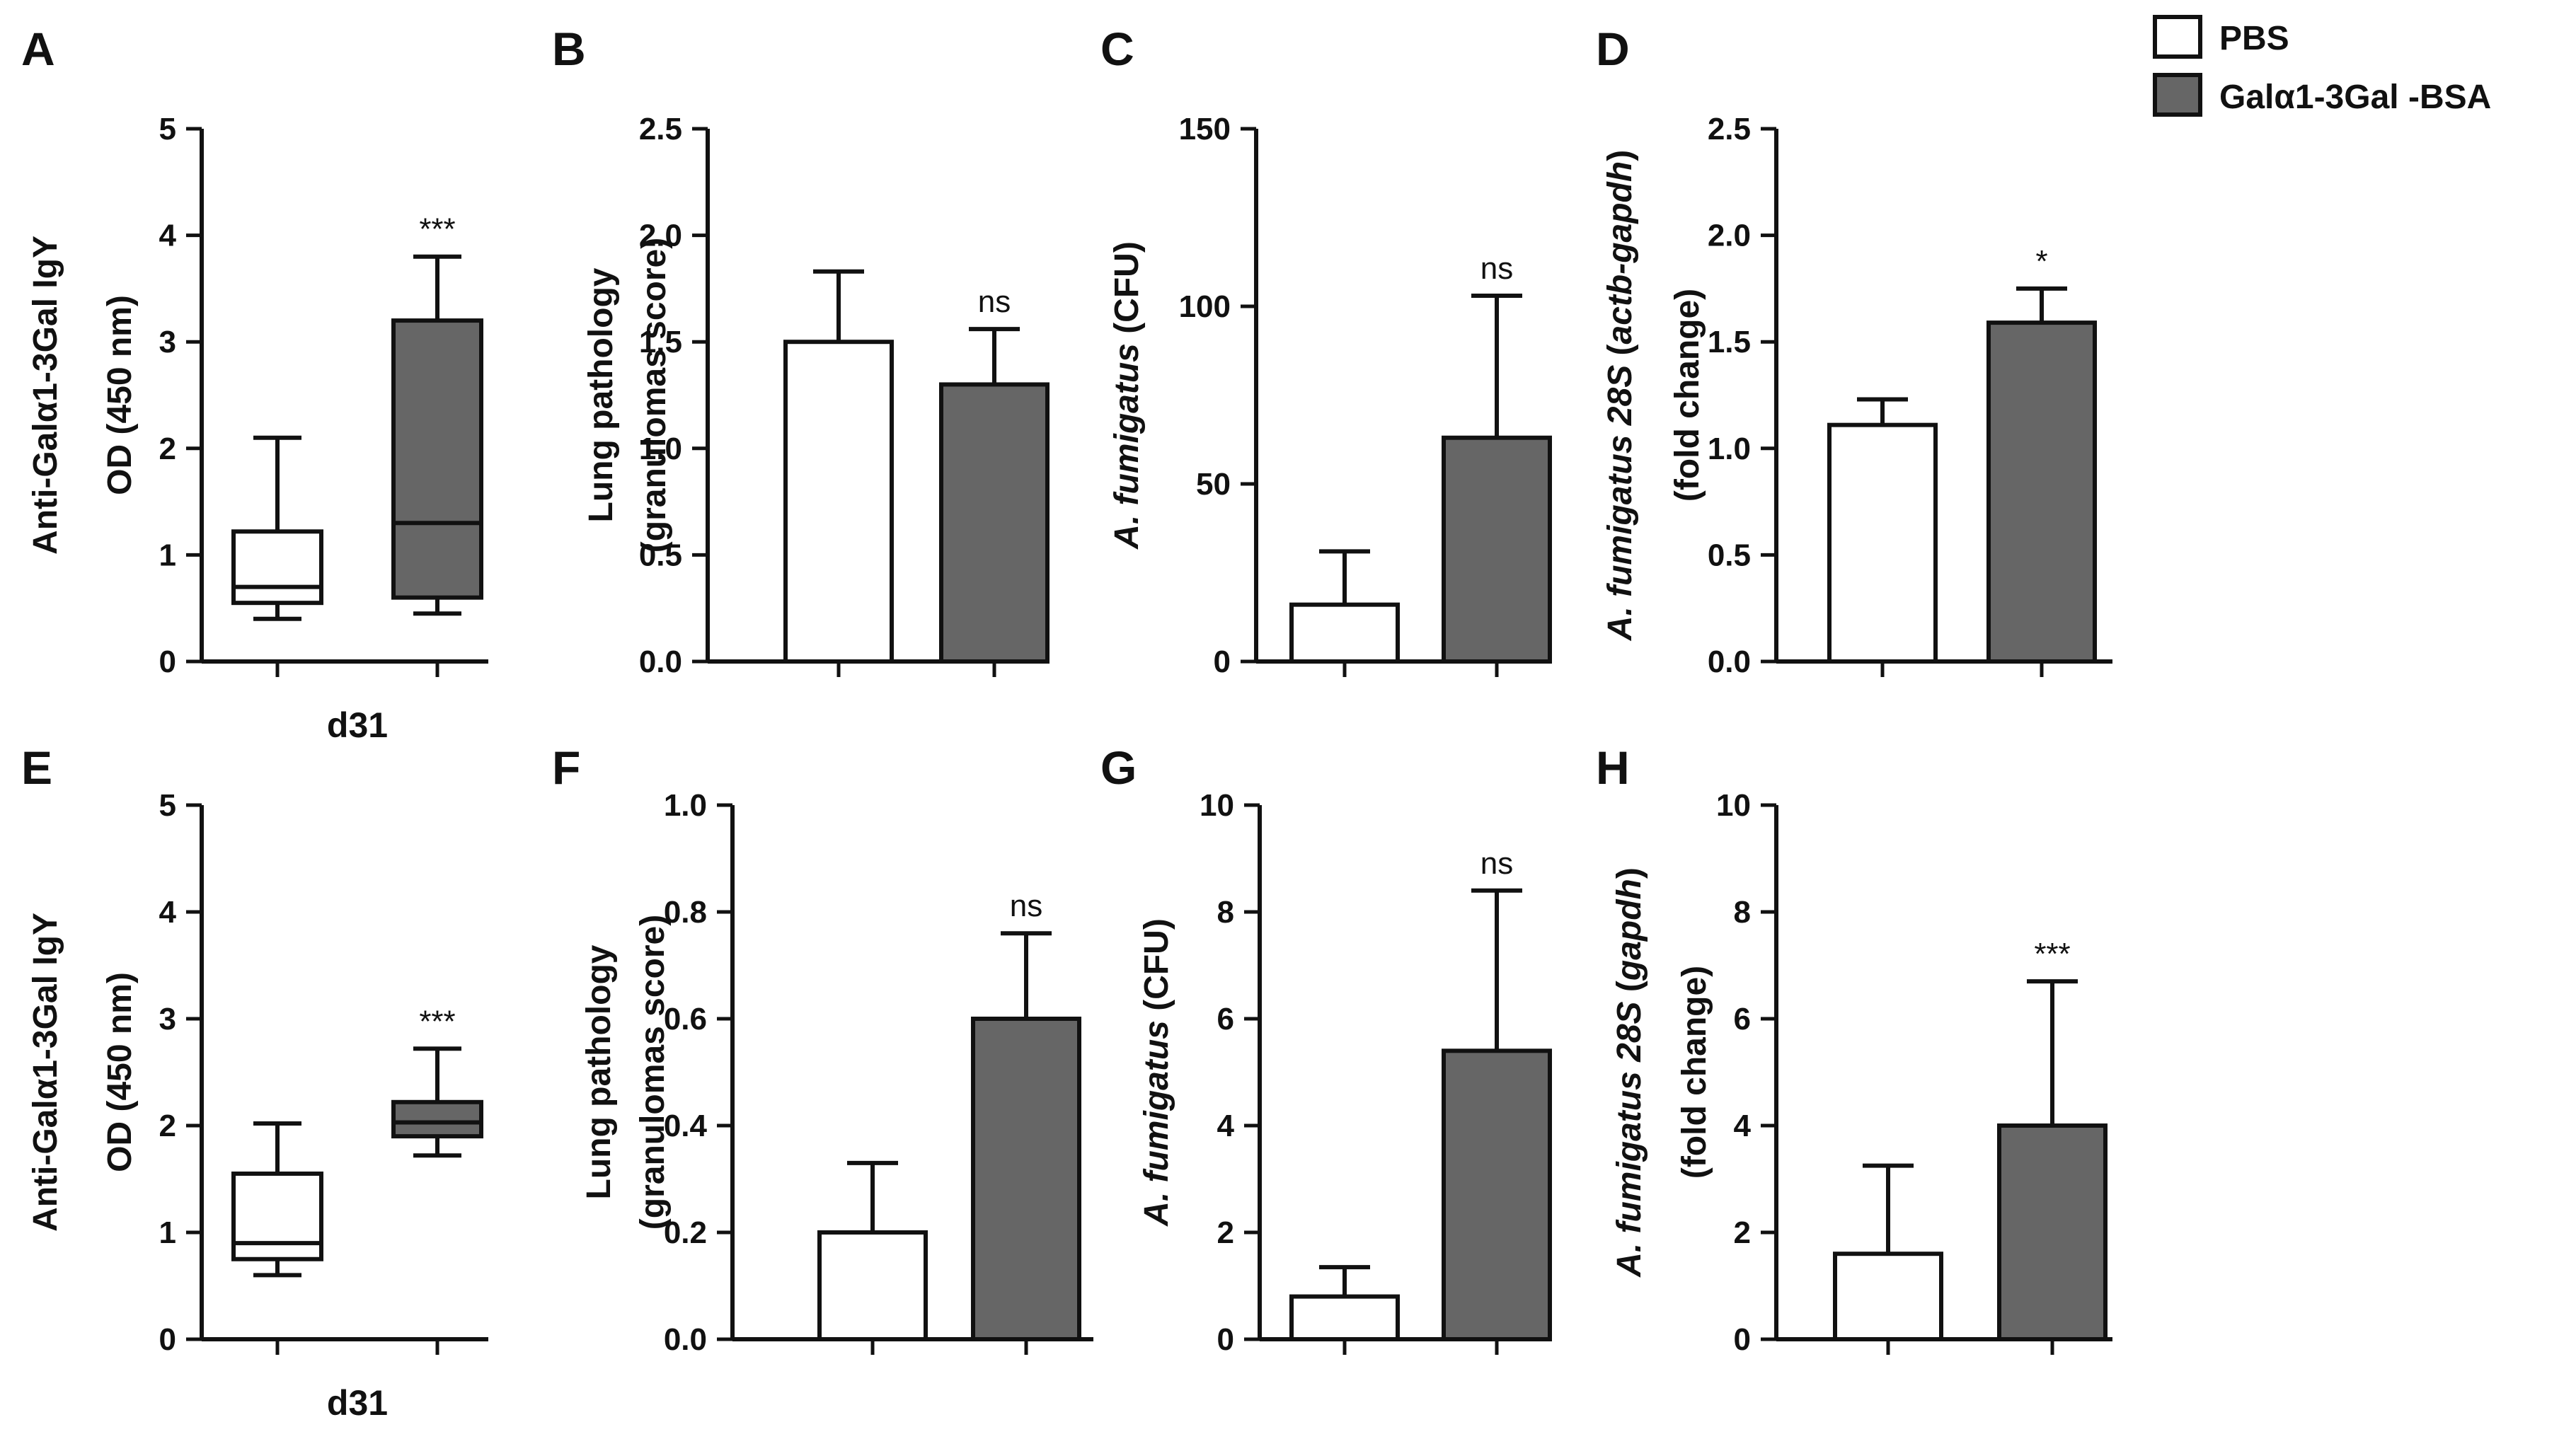  What do you see at coordinates (167, 805) in the screenshot?
I see `y-tick-label: 5` at bounding box center [167, 805].